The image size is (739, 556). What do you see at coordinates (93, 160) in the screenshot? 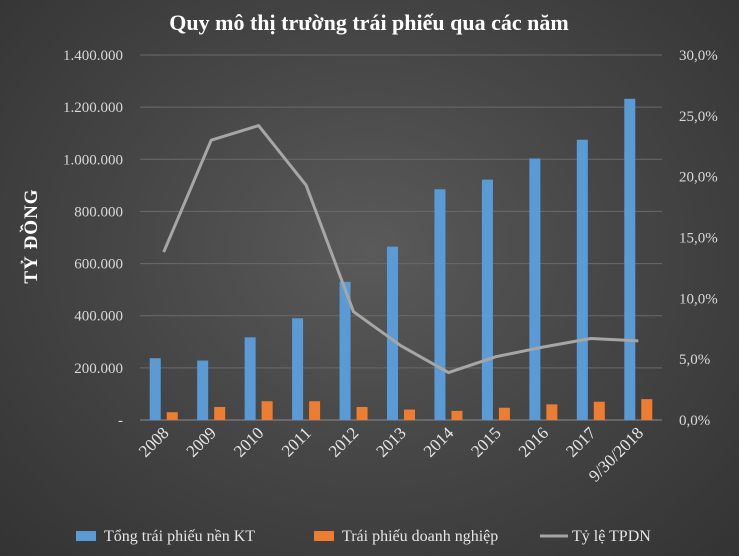
I see `left-tick-label: 1.000.000` at bounding box center [93, 160].